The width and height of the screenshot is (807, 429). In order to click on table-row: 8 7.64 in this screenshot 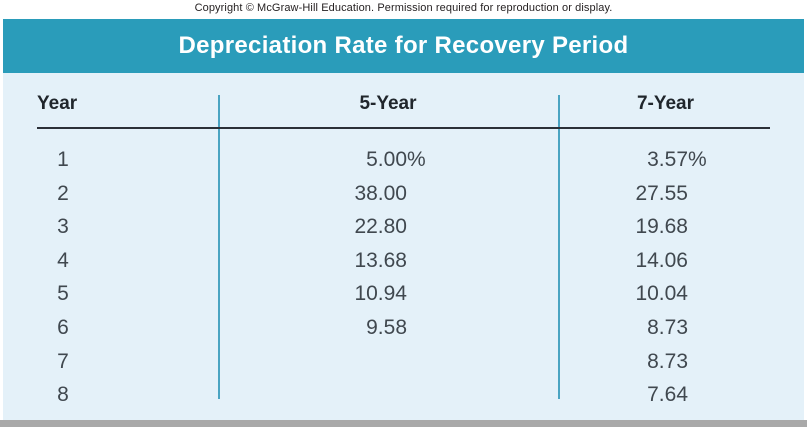, I will do `click(403, 395)`.